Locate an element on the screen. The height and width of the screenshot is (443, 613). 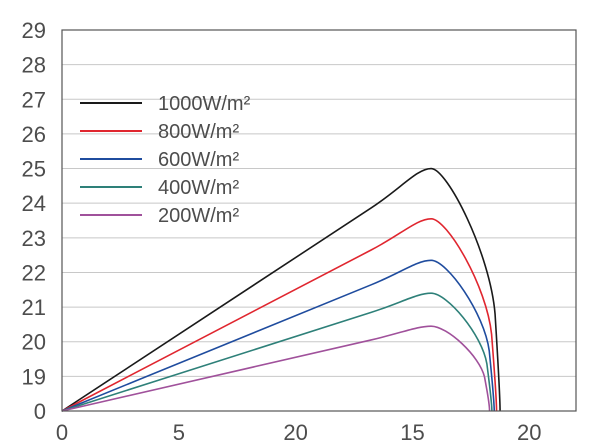
x-tick-label: 0 is located at coordinates (62, 431).